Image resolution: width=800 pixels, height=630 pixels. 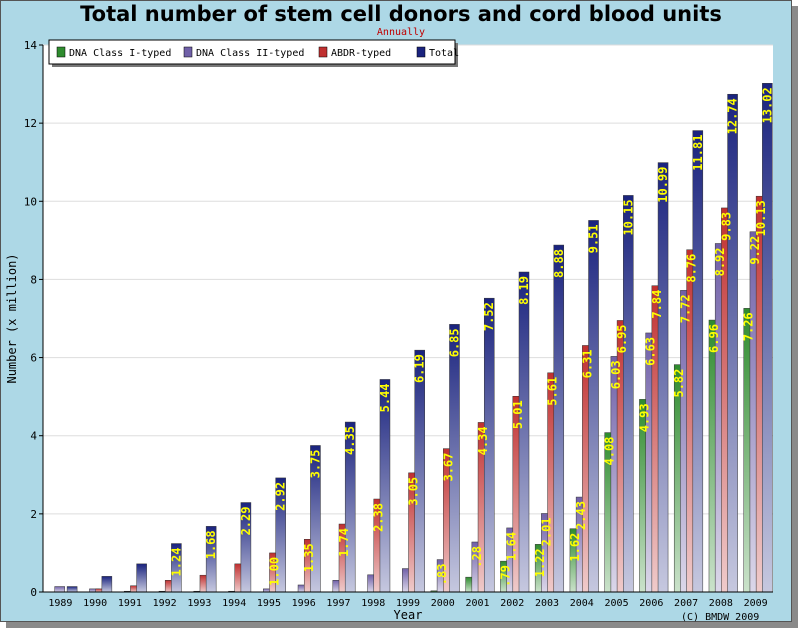 I want to click on data-label: 4.35, so click(x=350, y=440).